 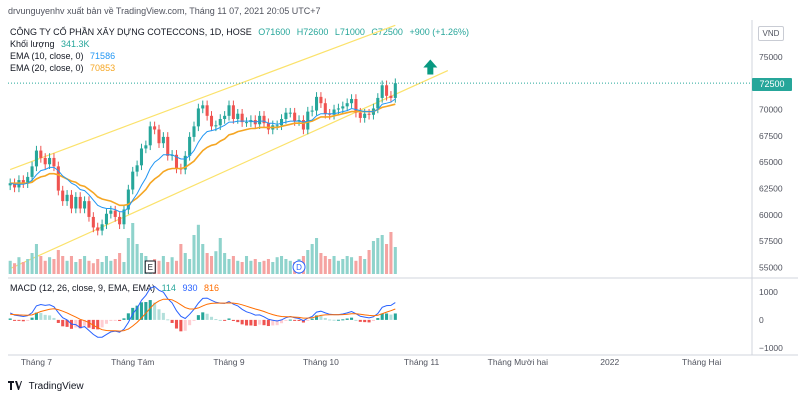 What do you see at coordinates (202, 311) in the screenshot?
I see `macd-line` at bounding box center [202, 311].